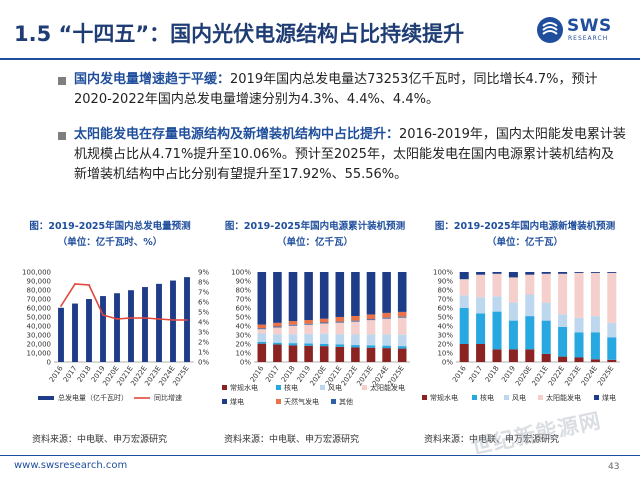  I want to click on bullet-marker, so click(62, 81).